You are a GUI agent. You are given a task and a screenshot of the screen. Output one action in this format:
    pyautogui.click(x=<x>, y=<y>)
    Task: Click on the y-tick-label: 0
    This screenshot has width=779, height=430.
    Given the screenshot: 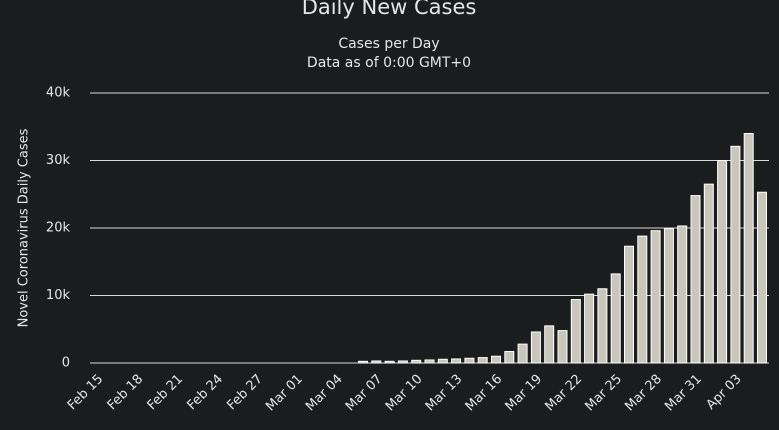 What is the action you would take?
    pyautogui.click(x=66, y=363)
    